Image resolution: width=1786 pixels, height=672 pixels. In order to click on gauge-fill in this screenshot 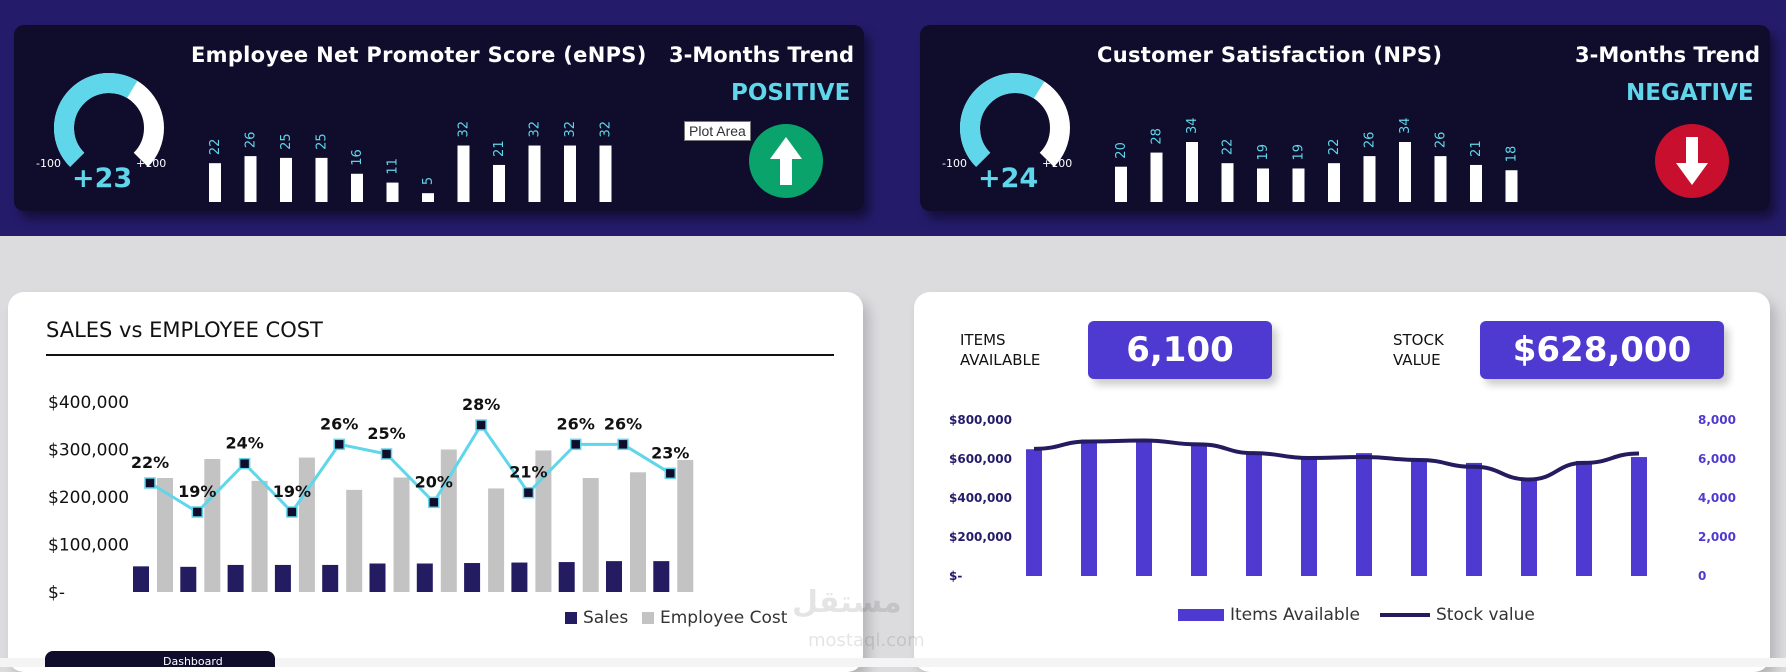, I will do `click(96, 120)`.